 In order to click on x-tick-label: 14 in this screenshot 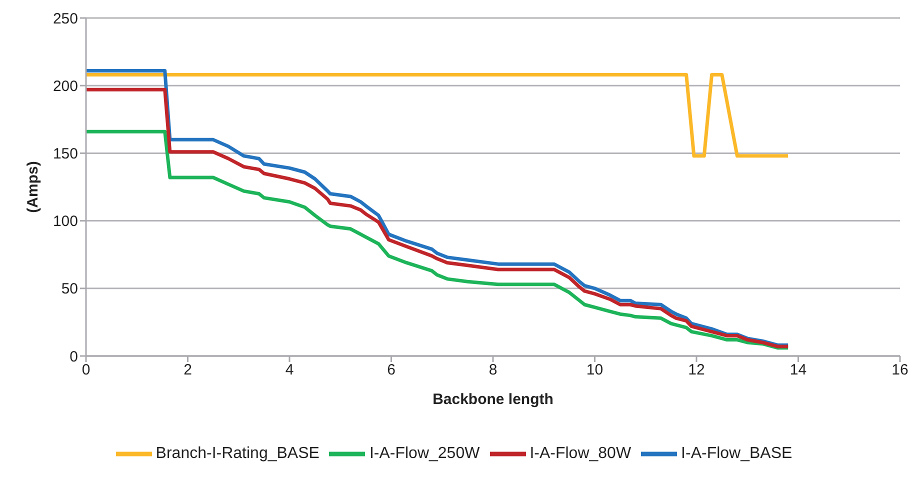, I will do `click(798, 370)`.